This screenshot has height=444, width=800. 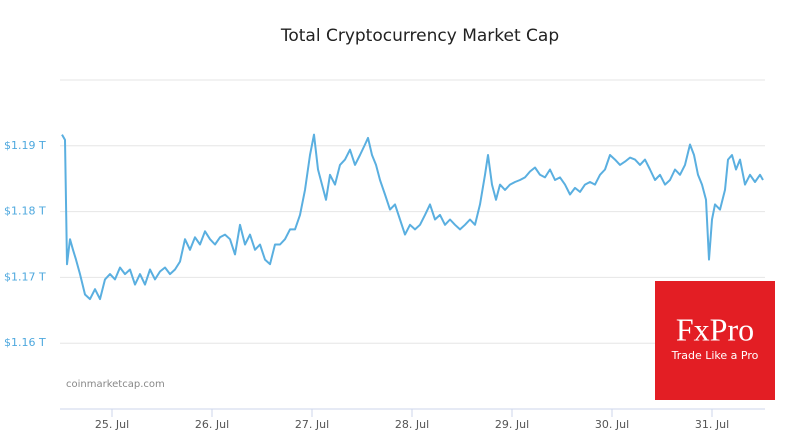 What do you see at coordinates (25, 276) in the screenshot?
I see `y-tick-label: $1.17 T` at bounding box center [25, 276].